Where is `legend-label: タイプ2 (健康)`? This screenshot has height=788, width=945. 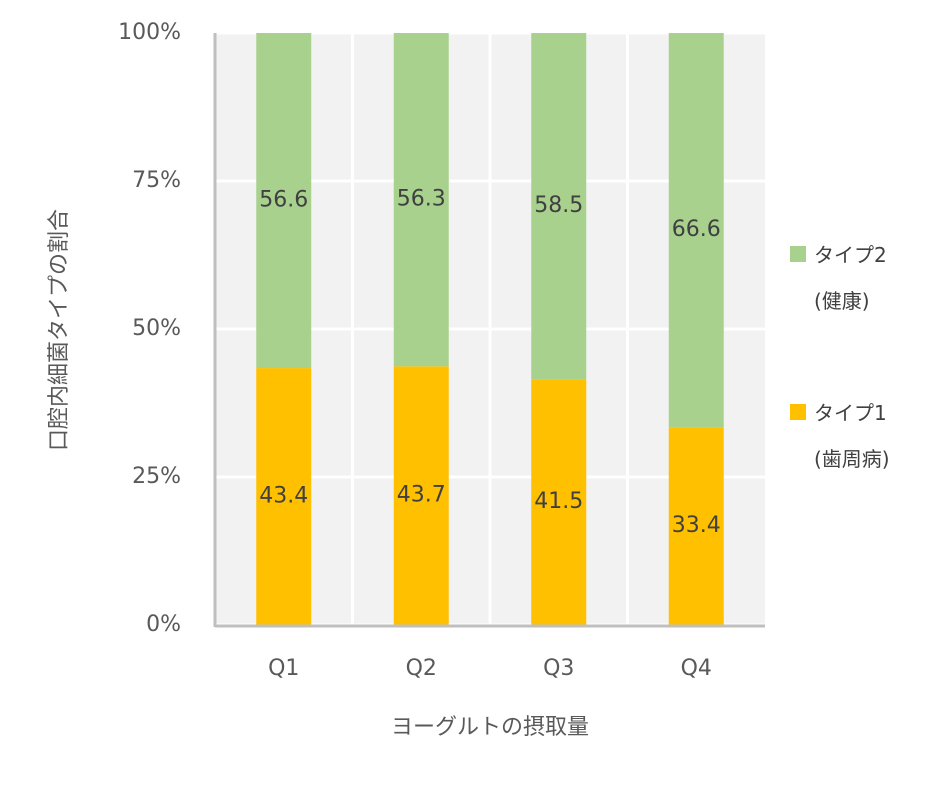
legend-label: タイプ2 (健康) is located at coordinates (850, 278).